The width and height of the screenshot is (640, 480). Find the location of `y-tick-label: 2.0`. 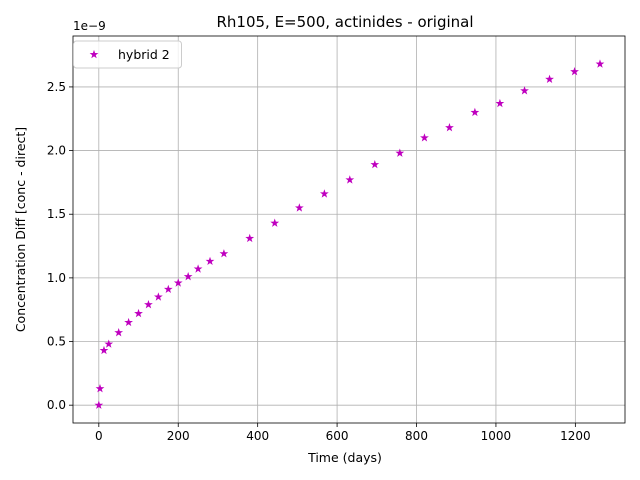

y-tick-label: 2.0 is located at coordinates (56, 151).